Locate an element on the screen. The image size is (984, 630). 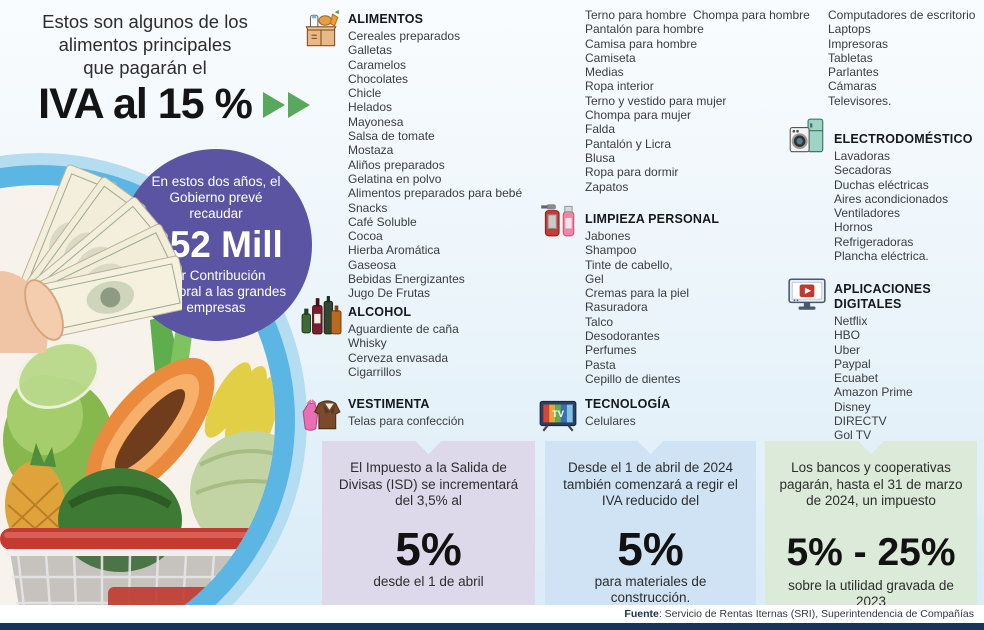
list-item: Gel is located at coordinates (594, 278).